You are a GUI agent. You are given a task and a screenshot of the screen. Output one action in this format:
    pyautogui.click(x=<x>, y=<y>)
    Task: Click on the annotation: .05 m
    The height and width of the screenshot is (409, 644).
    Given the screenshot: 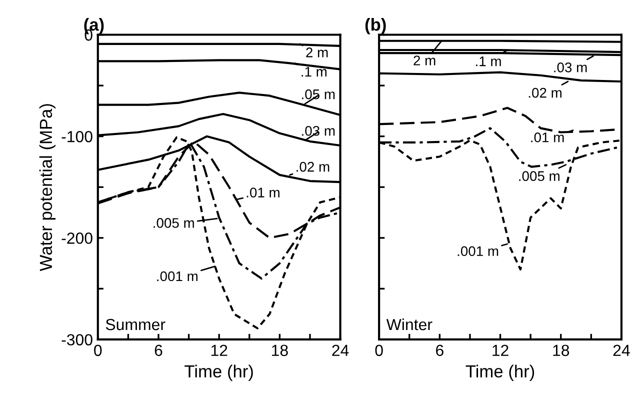 What is the action you would take?
    pyautogui.click(x=318, y=94)
    